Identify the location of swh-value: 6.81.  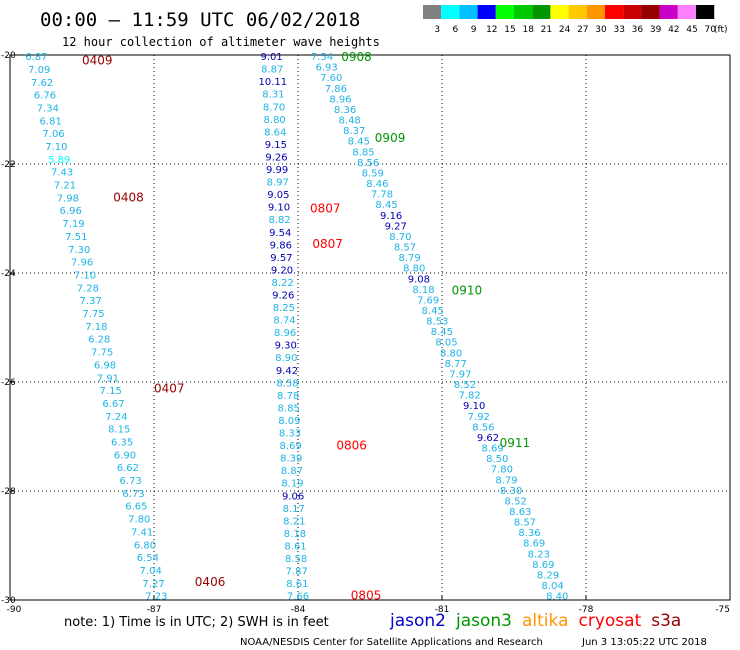
(51, 121).